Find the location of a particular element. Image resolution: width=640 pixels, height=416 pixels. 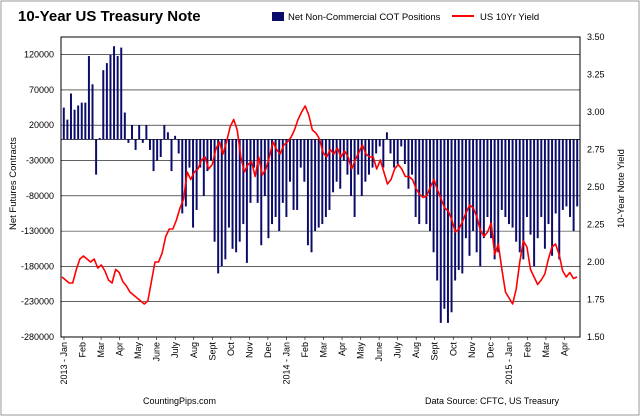

legend-label-cot: Net Non-Commercial COT Positions is located at coordinates (364, 17).